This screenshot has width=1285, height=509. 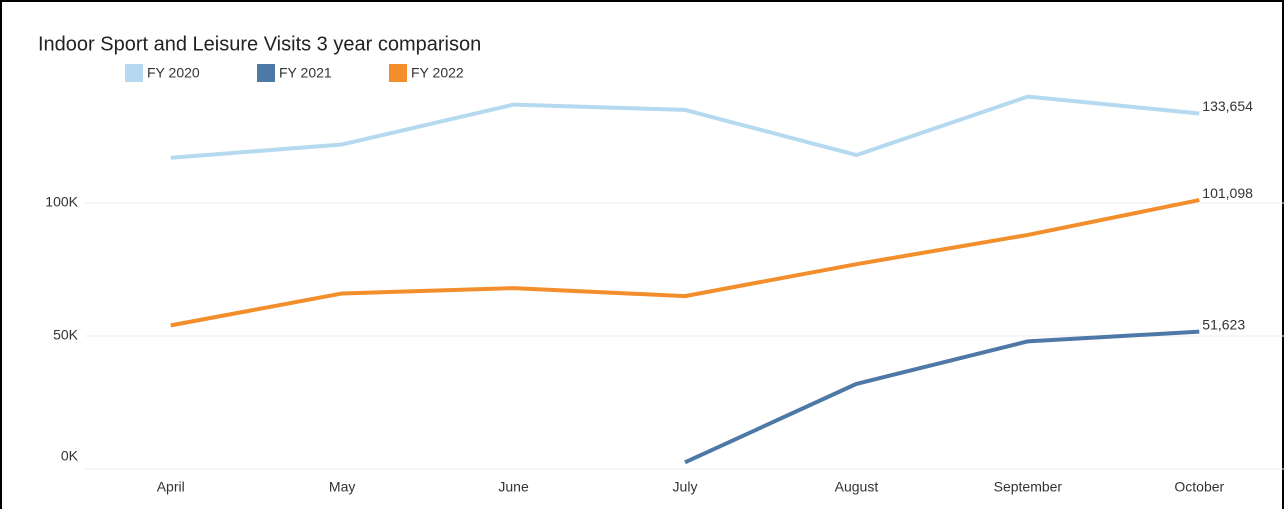 I want to click on y-tick-label: 0K, so click(x=70, y=456).